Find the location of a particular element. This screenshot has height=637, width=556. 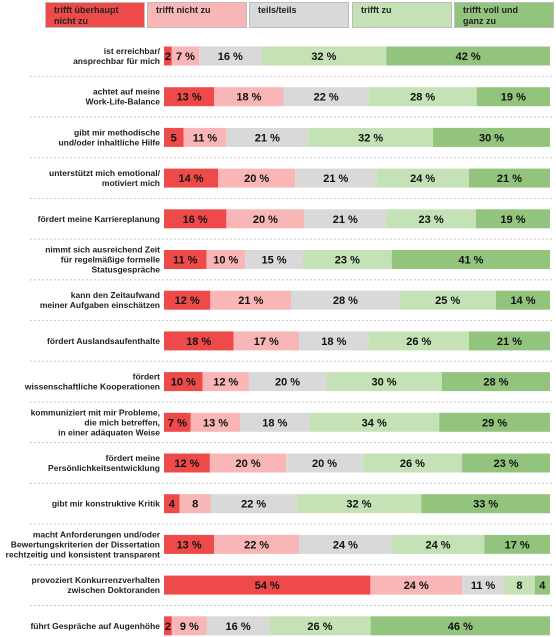

category-label: Bewertungskriterien der Dissertation is located at coordinates (85, 544).